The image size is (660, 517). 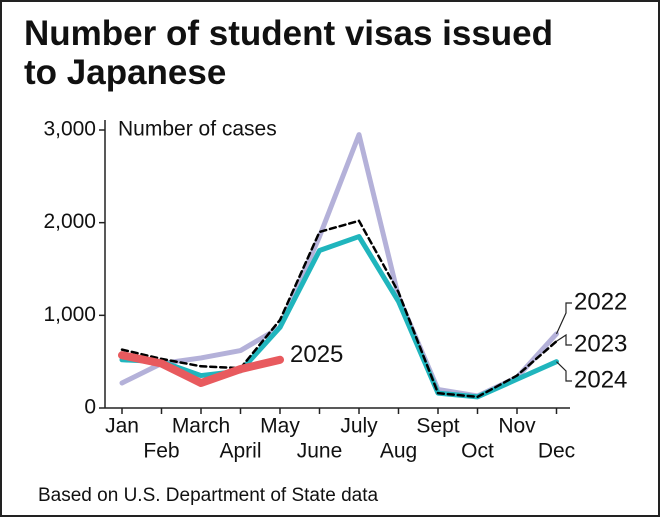 What do you see at coordinates (161, 451) in the screenshot?
I see `x-tick-label: Feb` at bounding box center [161, 451].